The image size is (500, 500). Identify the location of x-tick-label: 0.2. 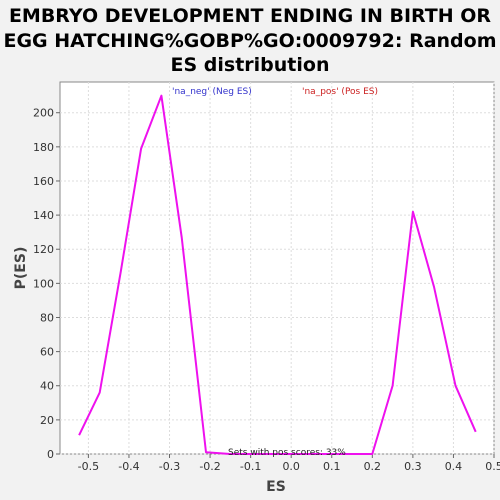
(373, 466).